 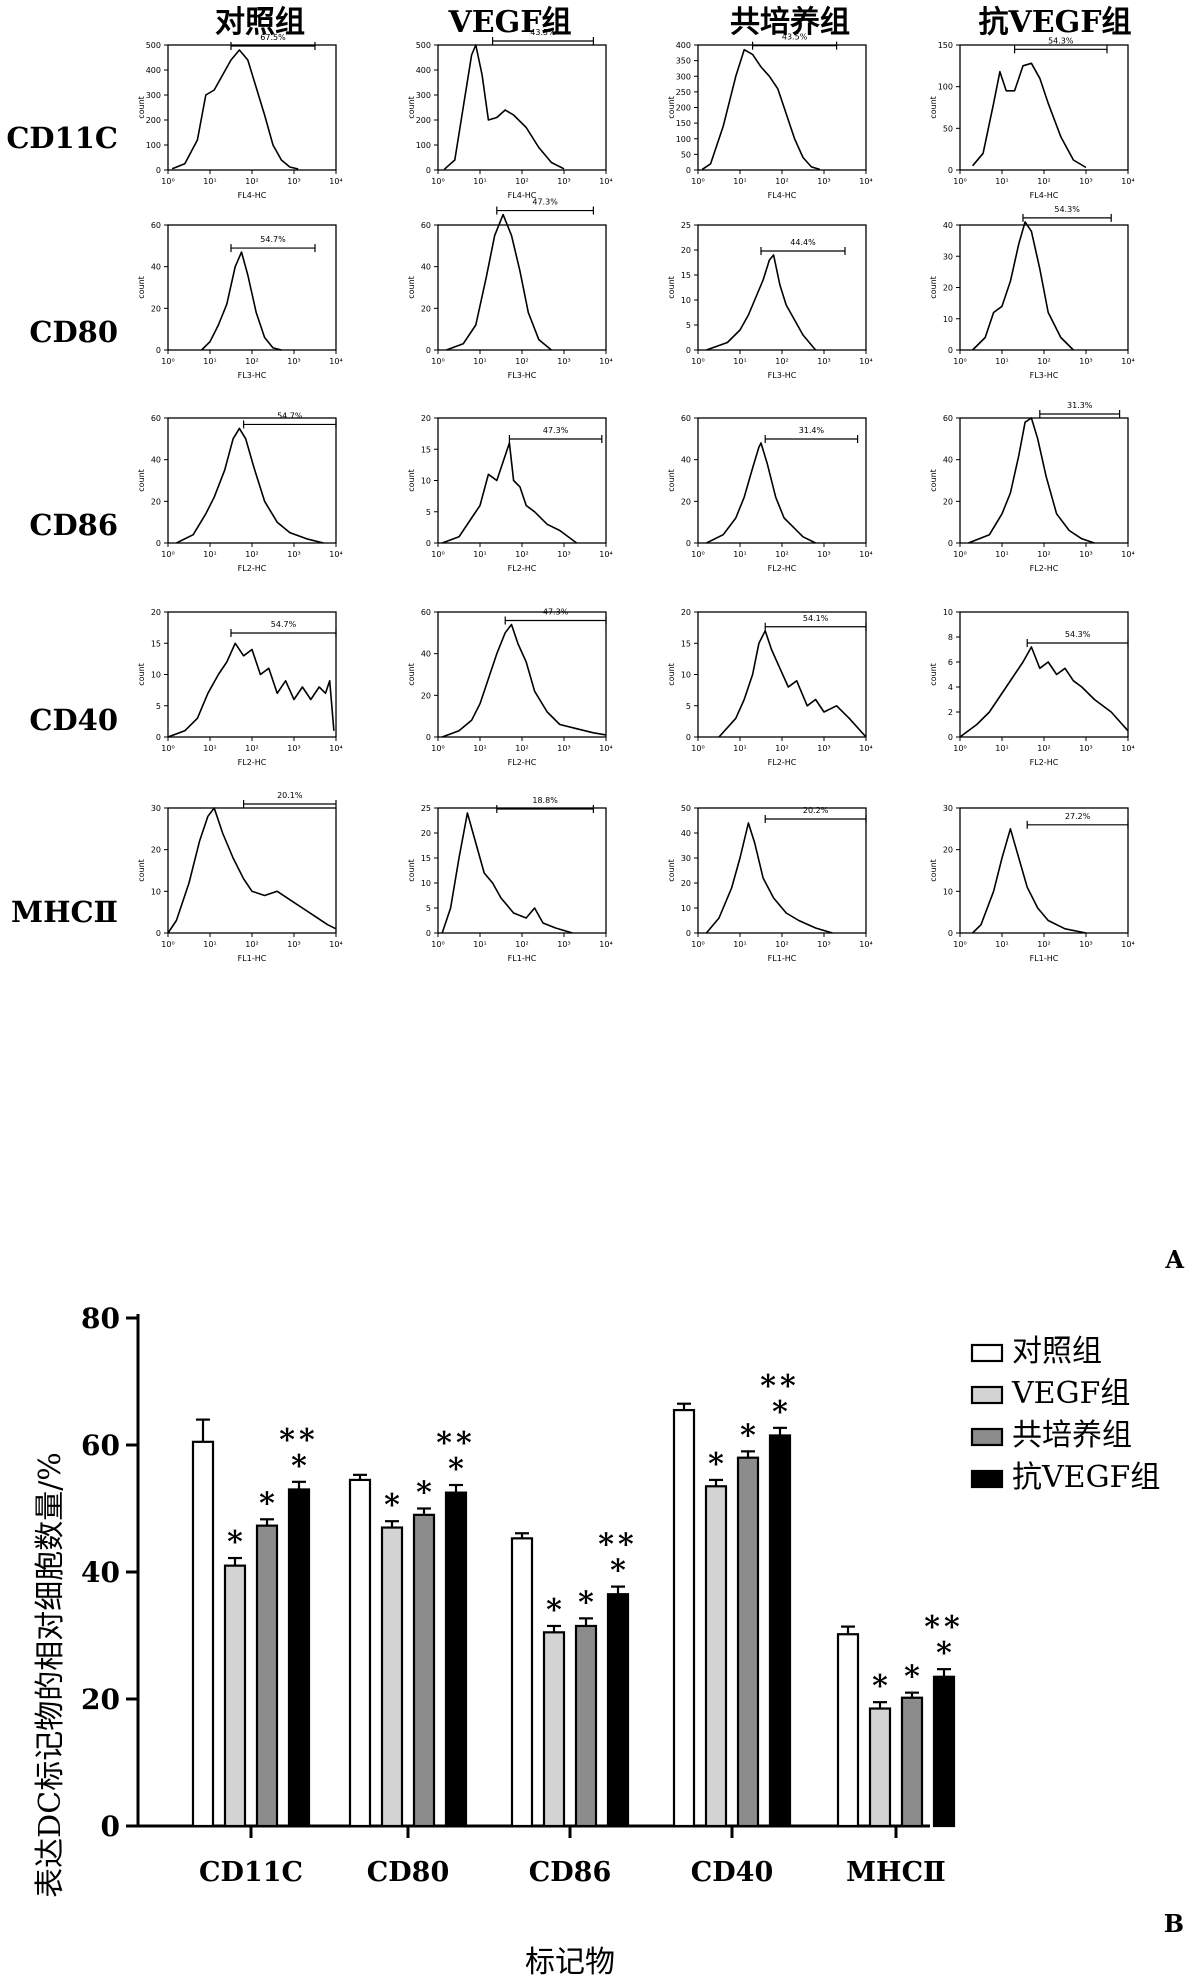 I want to click on legend-label: 对照组, so click(x=1057, y=1351).